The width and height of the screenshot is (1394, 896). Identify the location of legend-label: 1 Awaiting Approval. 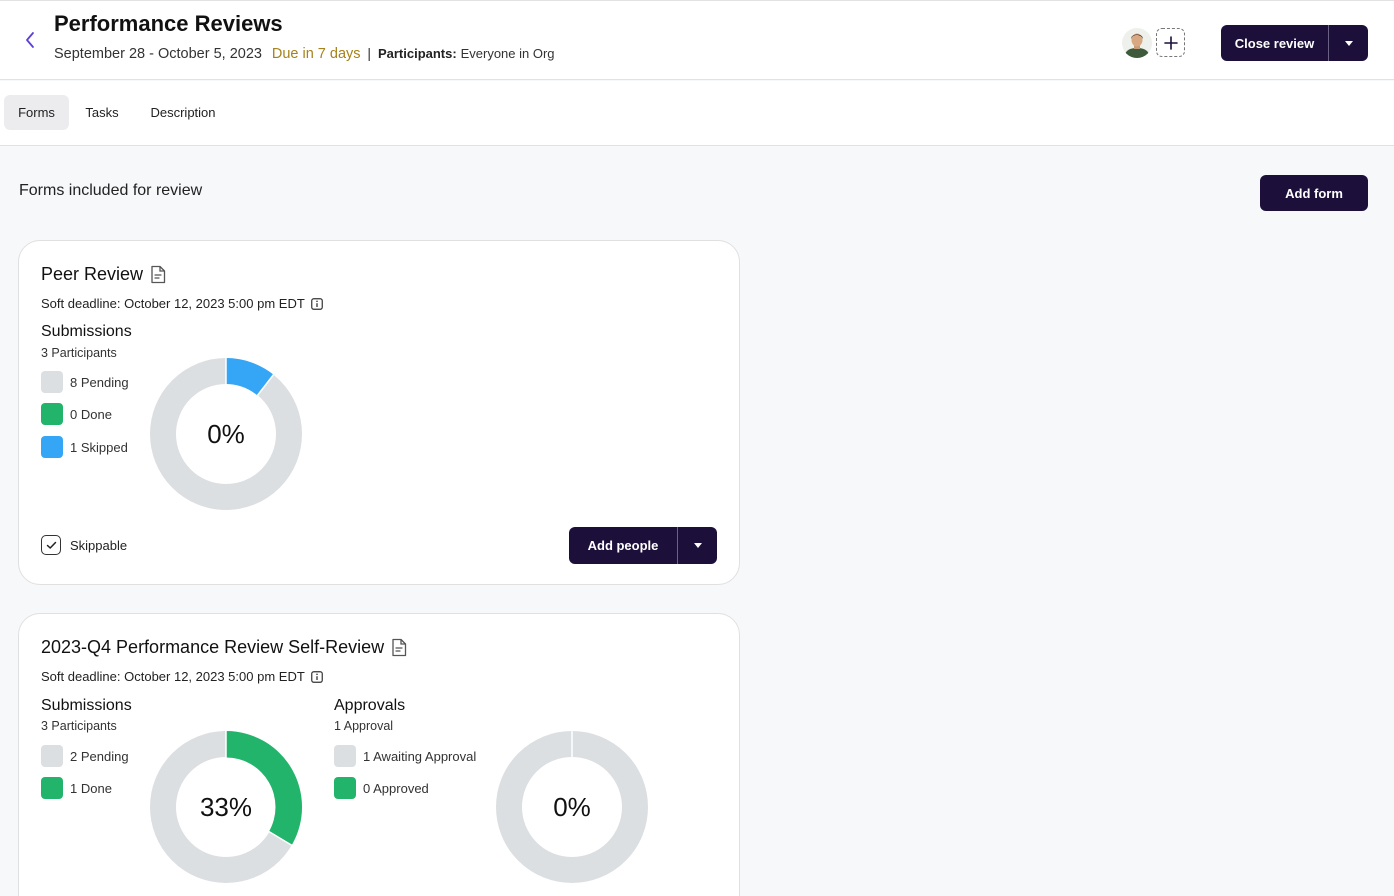
(420, 756).